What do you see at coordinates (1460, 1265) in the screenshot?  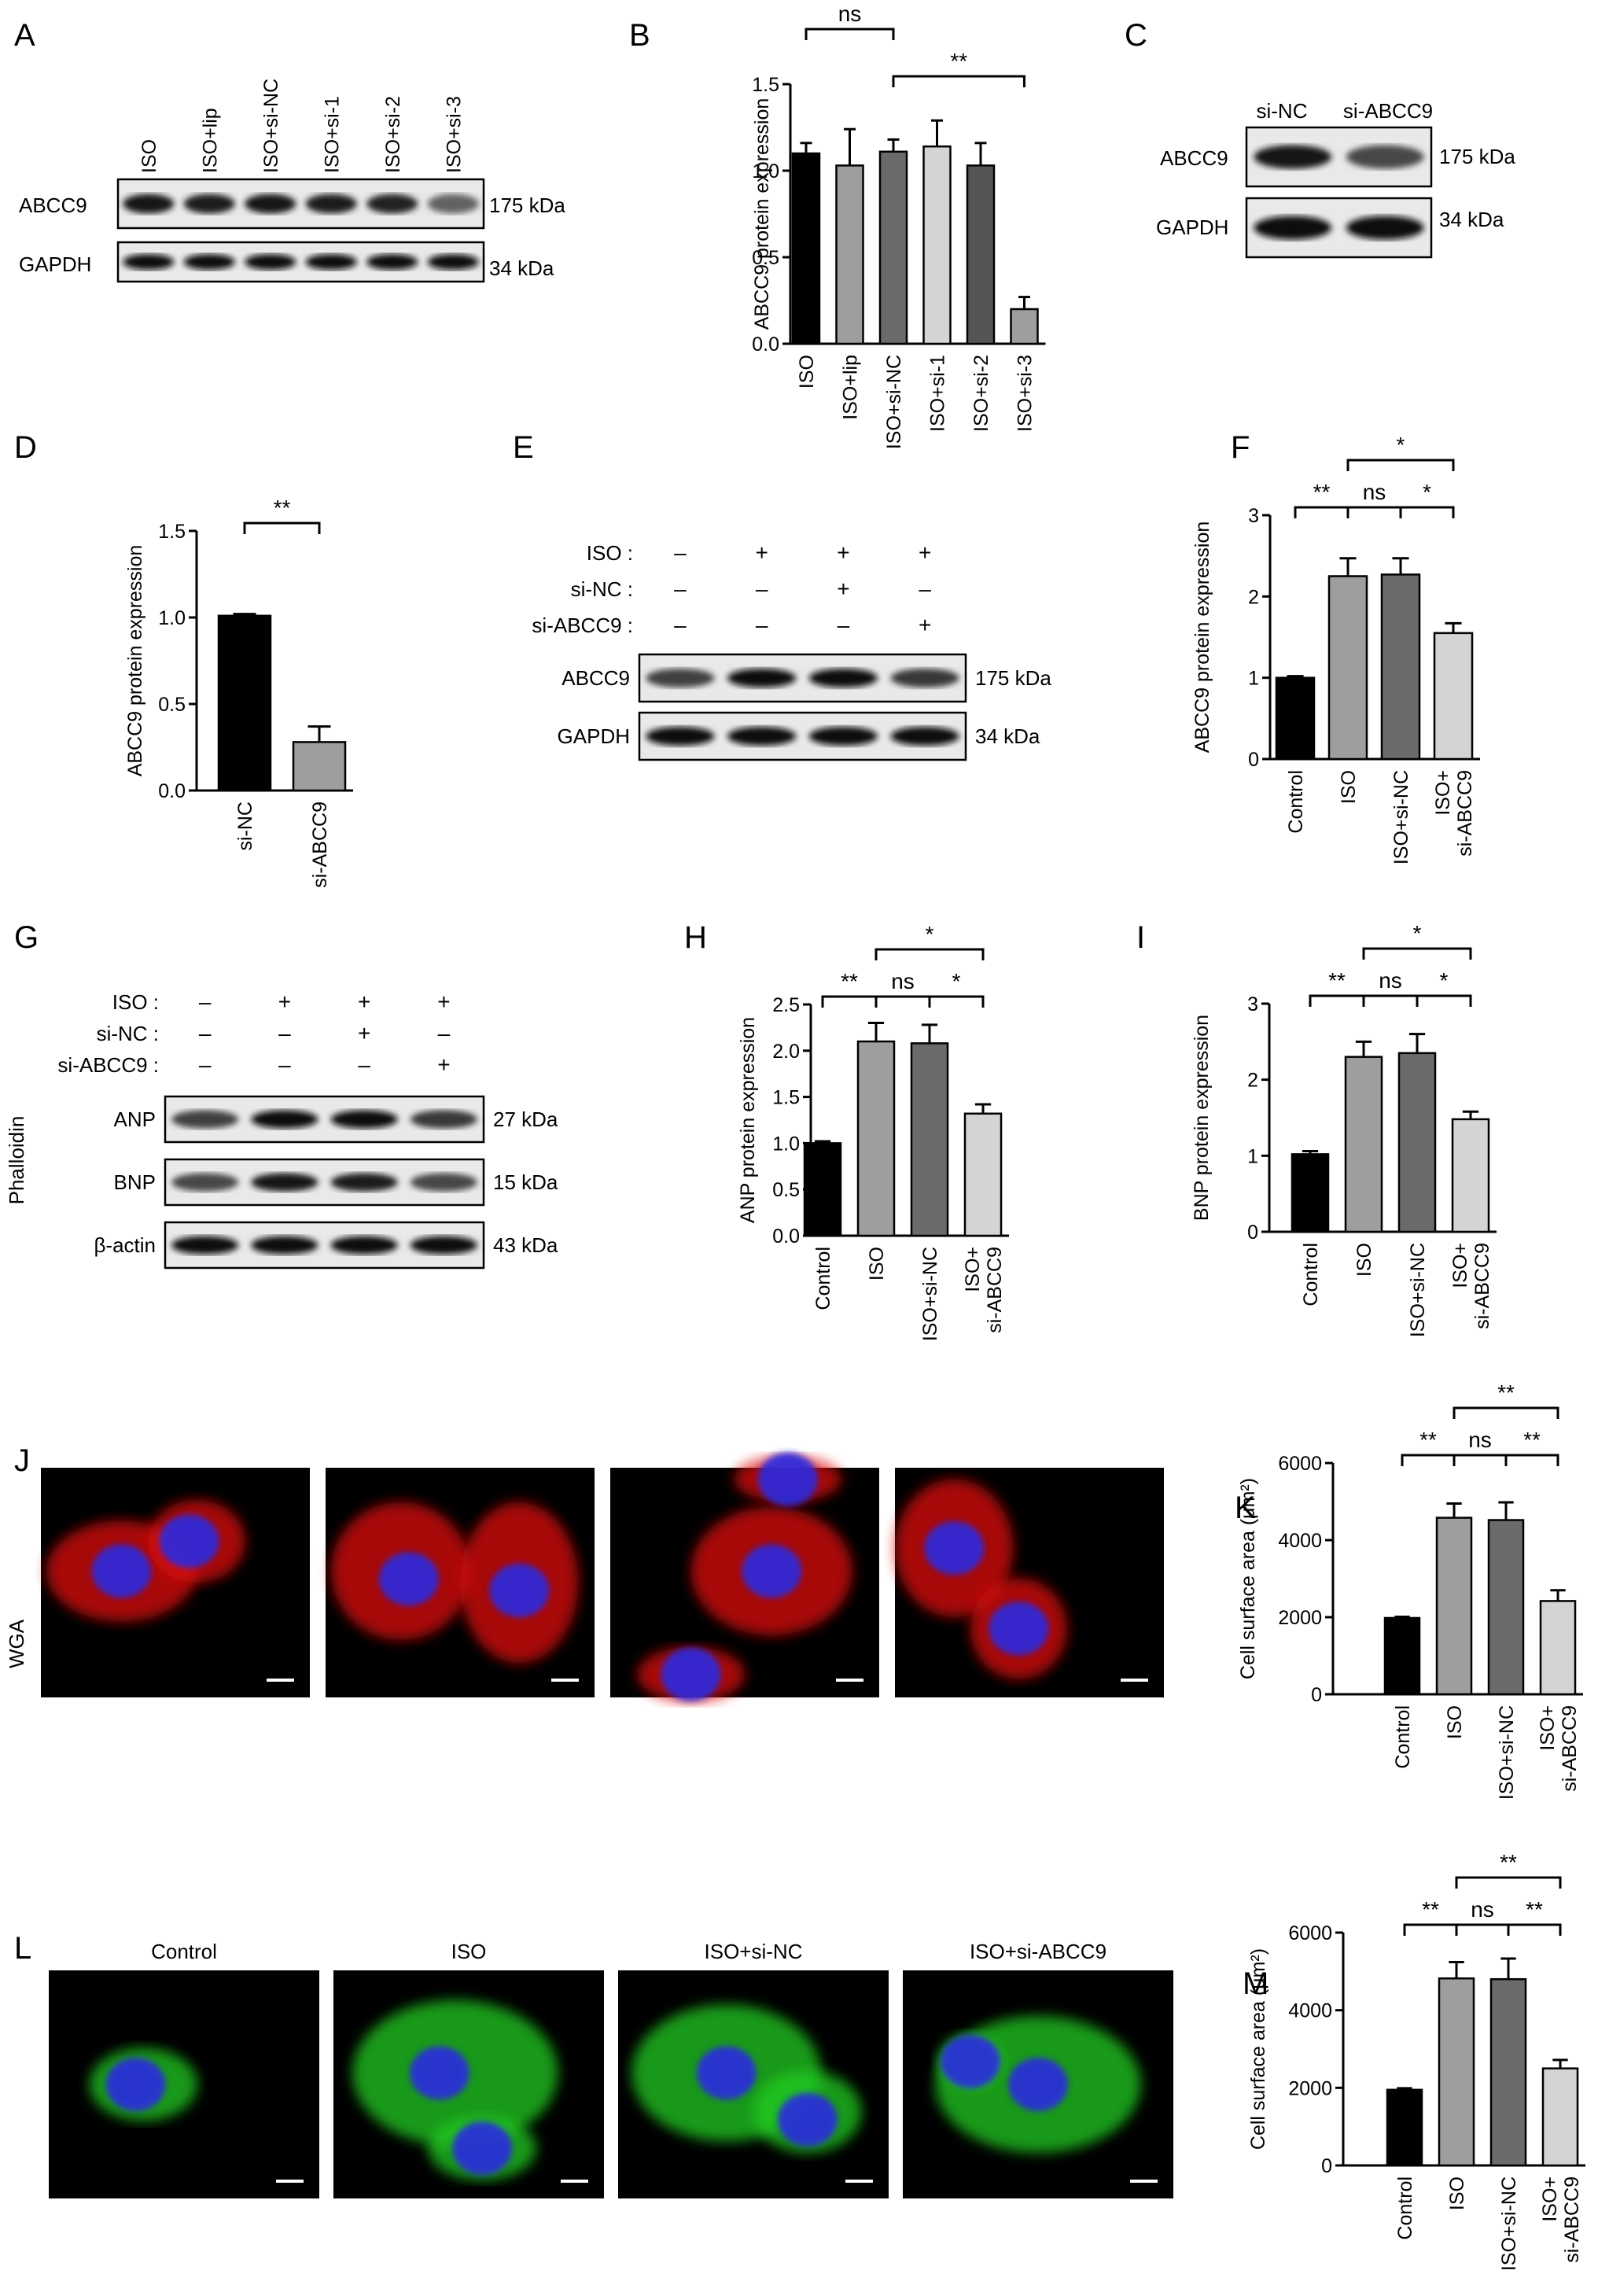 I see `x-tick-label: ISO+` at bounding box center [1460, 1265].